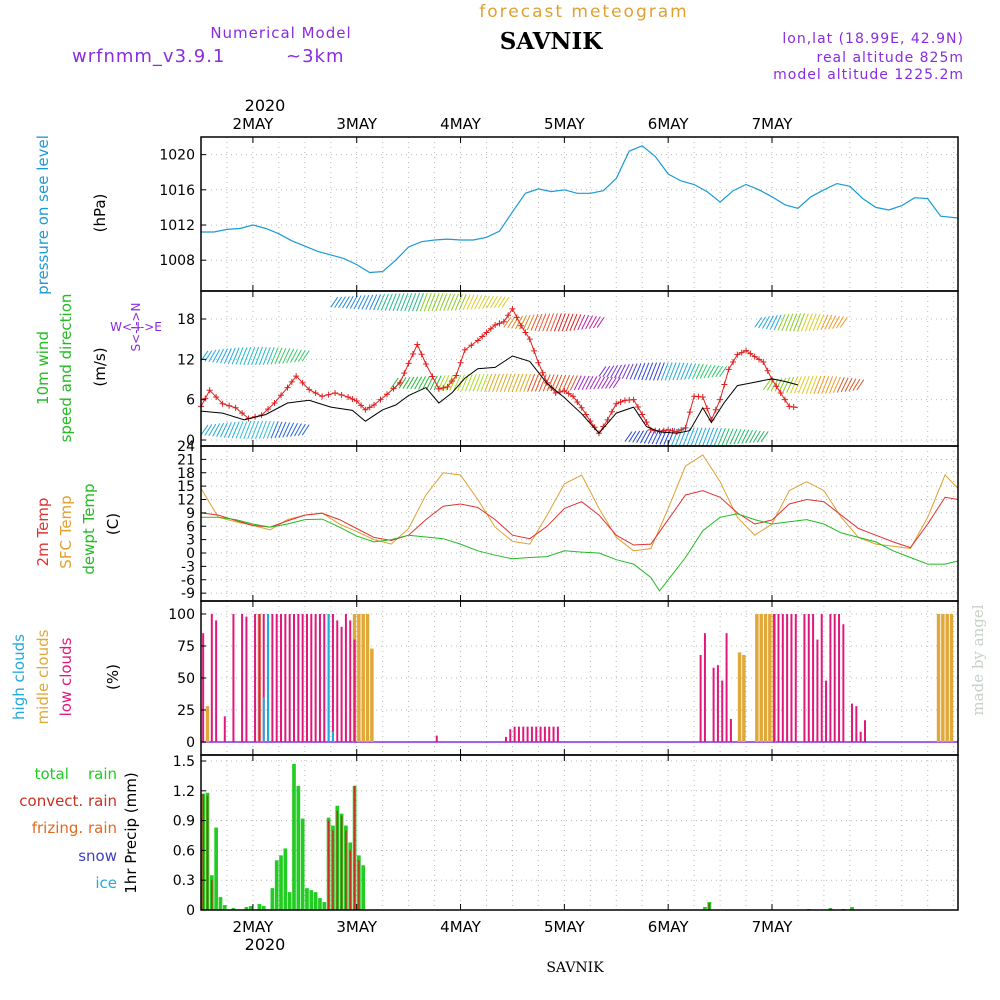 The height and width of the screenshot is (1000, 1000). Describe the element at coordinates (76, 774) in the screenshot. I see `legend-total-rain: total rain` at that location.